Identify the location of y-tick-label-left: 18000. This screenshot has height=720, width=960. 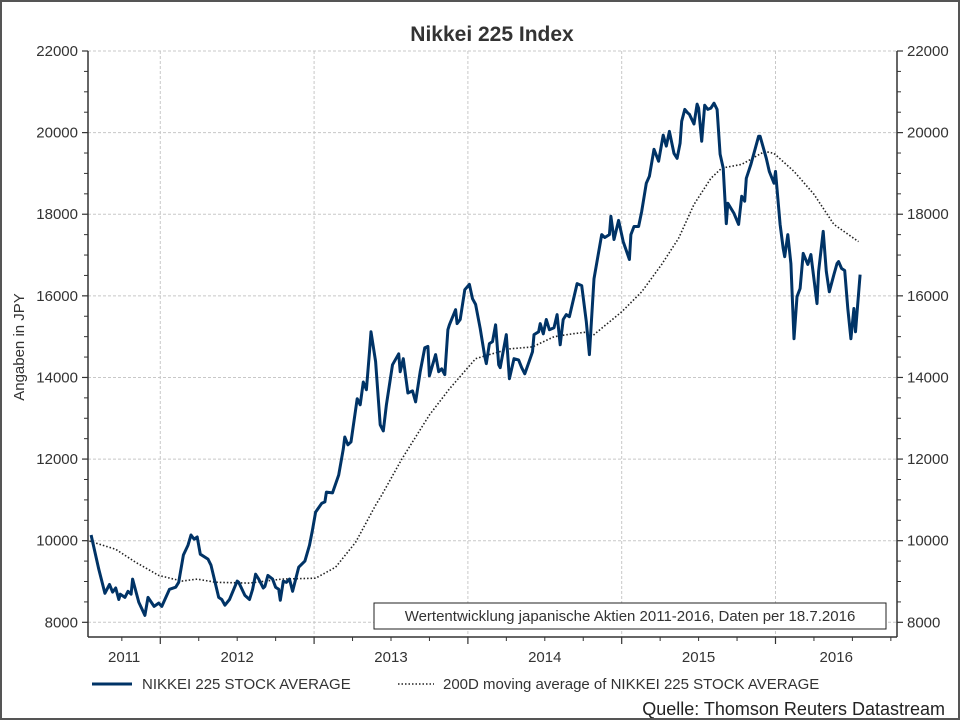
(57, 214).